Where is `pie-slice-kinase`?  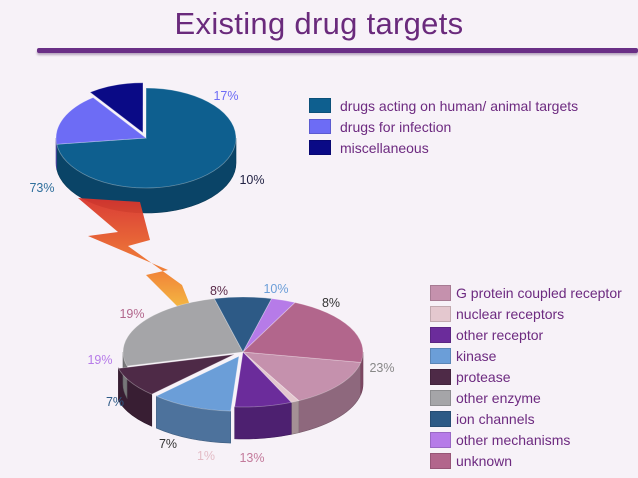 pie-slice-kinase is located at coordinates (197, 383).